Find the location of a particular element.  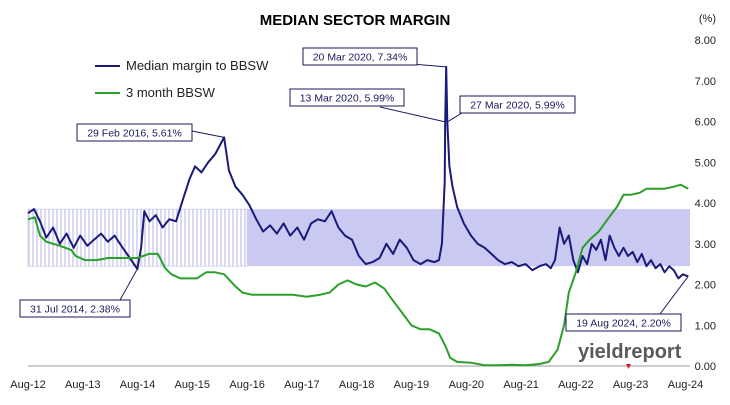

y-tick-label: 8.00 is located at coordinates (705, 41).